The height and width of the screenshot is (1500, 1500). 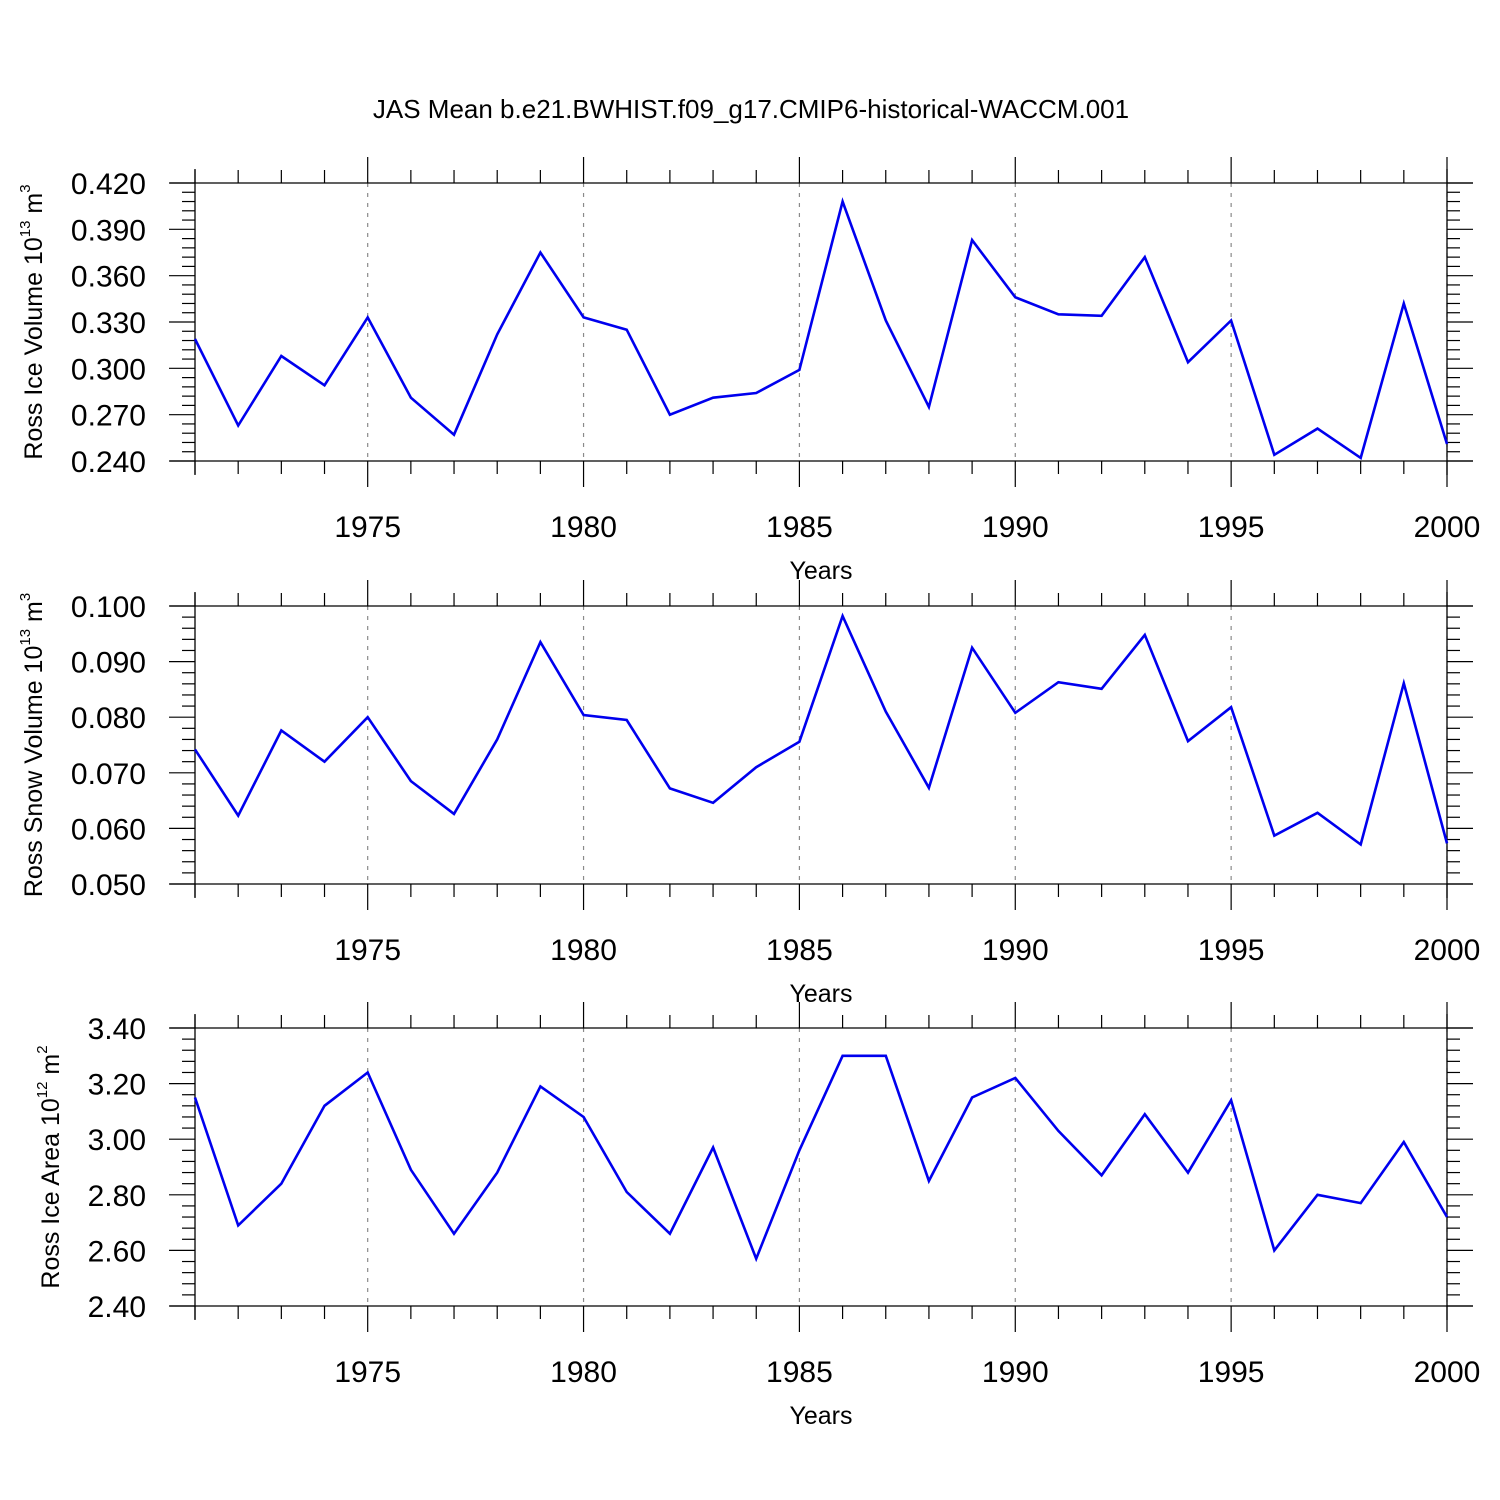 I want to click on y-tick-label: 0.360, so click(x=108, y=277).